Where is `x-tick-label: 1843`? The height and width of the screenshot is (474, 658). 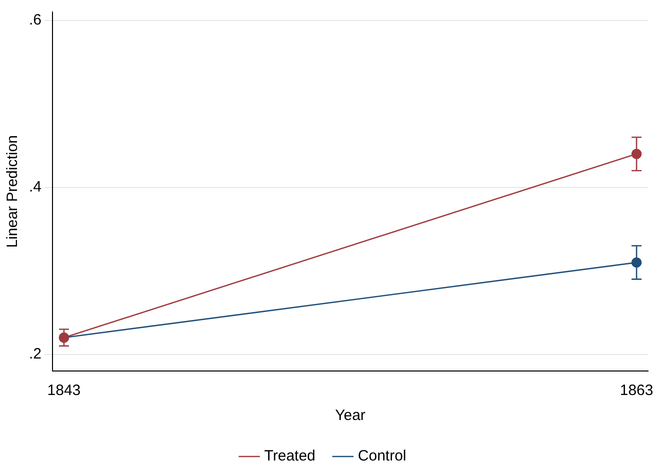
x-tick-label: 1843 is located at coordinates (64, 391).